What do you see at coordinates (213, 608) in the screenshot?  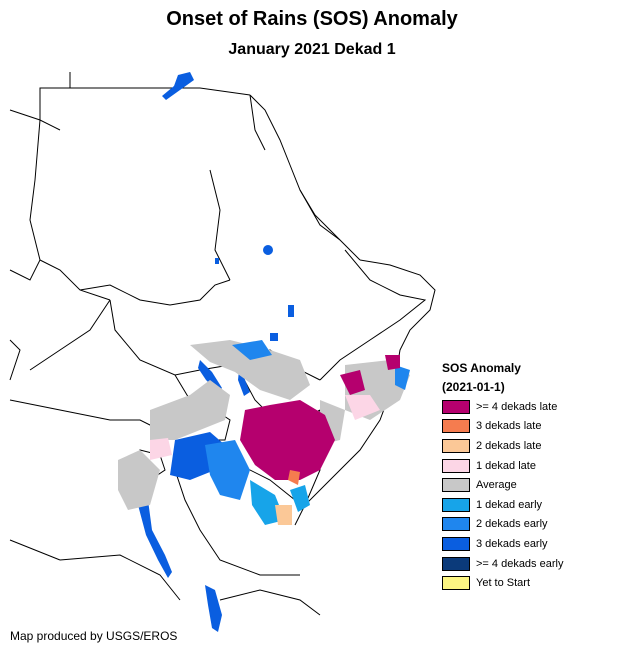 I see `lake-malawi` at bounding box center [213, 608].